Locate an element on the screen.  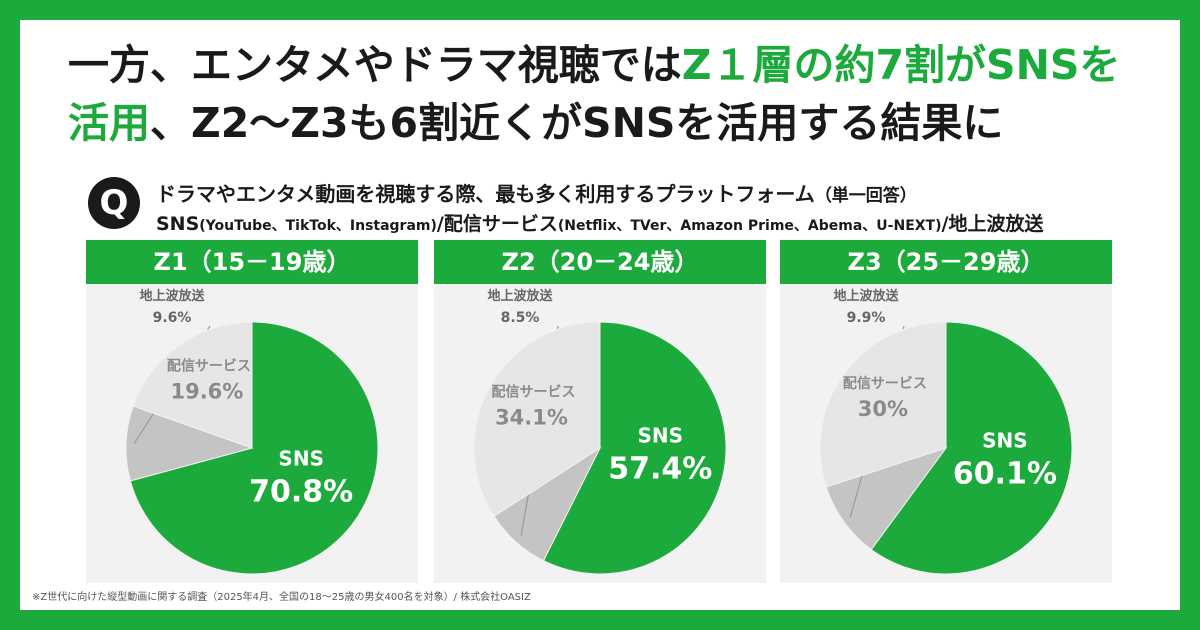
pie-chart-z1: SNS 70.8% 地上波放送 9.6% 配信サービス 19.6% is located at coordinates (252, 431).